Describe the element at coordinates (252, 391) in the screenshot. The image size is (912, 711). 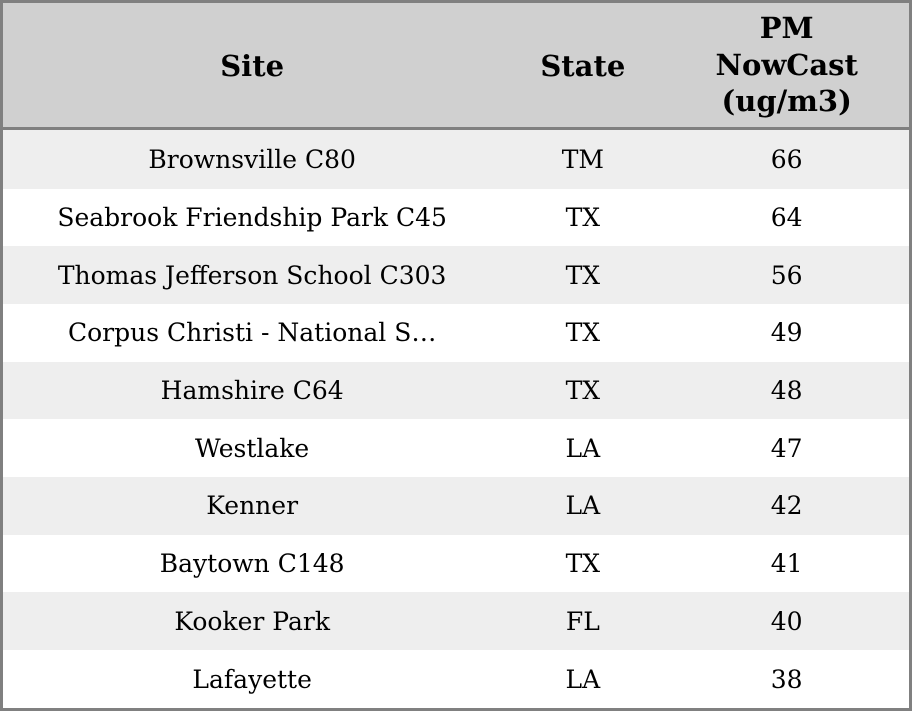
I see `cell-site: Hamshire C64` at that location.